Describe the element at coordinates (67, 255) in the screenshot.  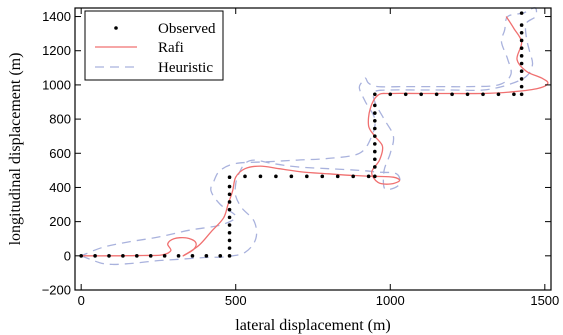
I see `y-tick-label: 0` at that location.